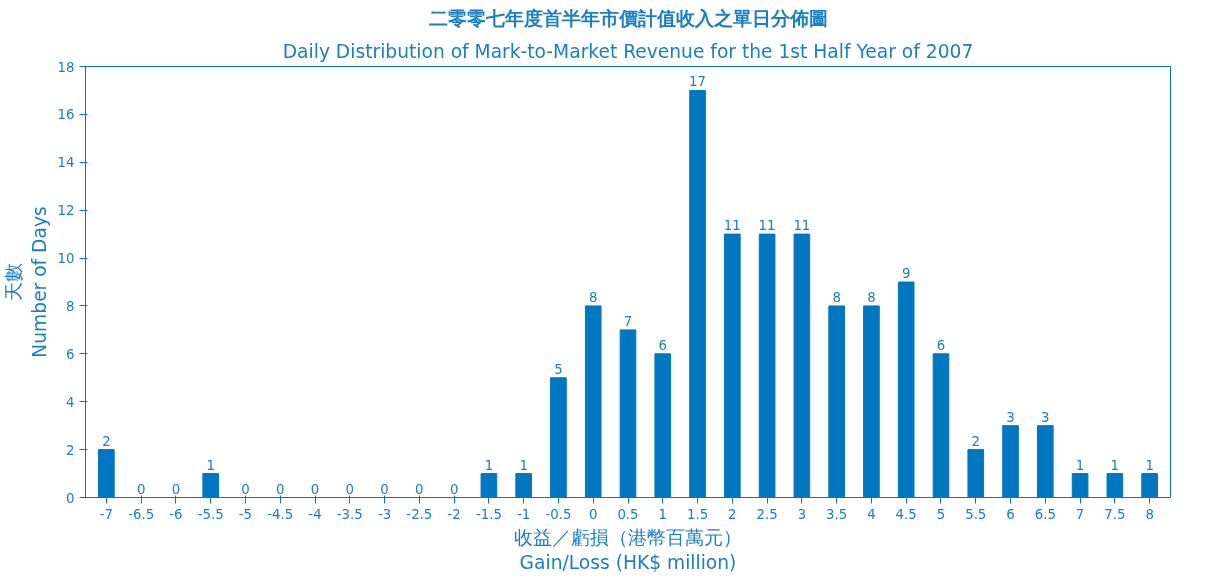 This screenshot has width=1214, height=580. What do you see at coordinates (26, 282) in the screenshot?
I see `y-axis-title: 天數 Number of Days` at bounding box center [26, 282].